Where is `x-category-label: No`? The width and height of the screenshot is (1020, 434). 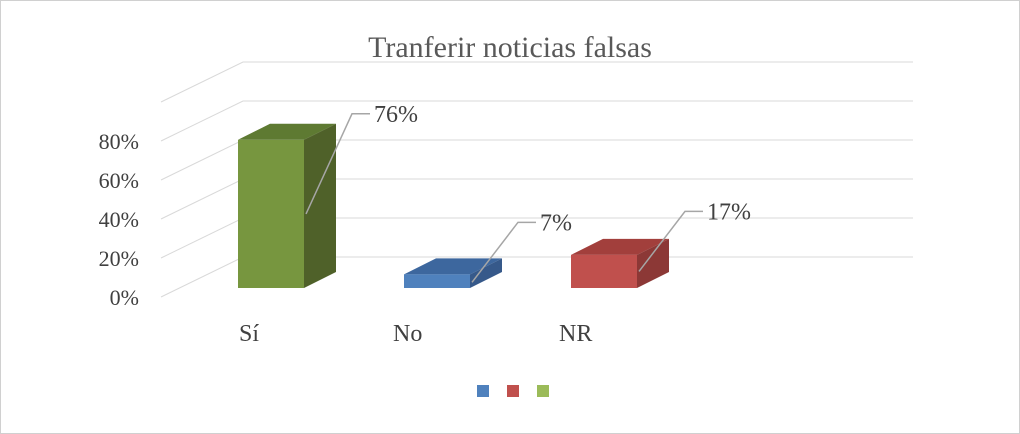 x-category-label: No is located at coordinates (407, 334).